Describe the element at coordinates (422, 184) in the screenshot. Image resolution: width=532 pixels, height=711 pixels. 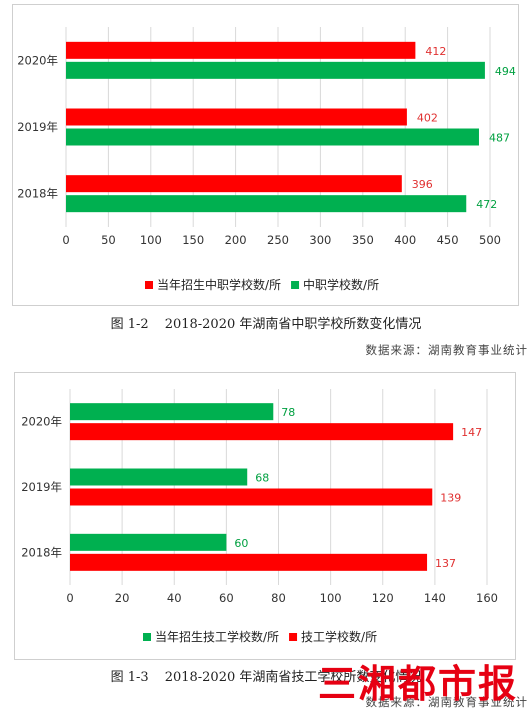
I see `data-label: 396` at that location.